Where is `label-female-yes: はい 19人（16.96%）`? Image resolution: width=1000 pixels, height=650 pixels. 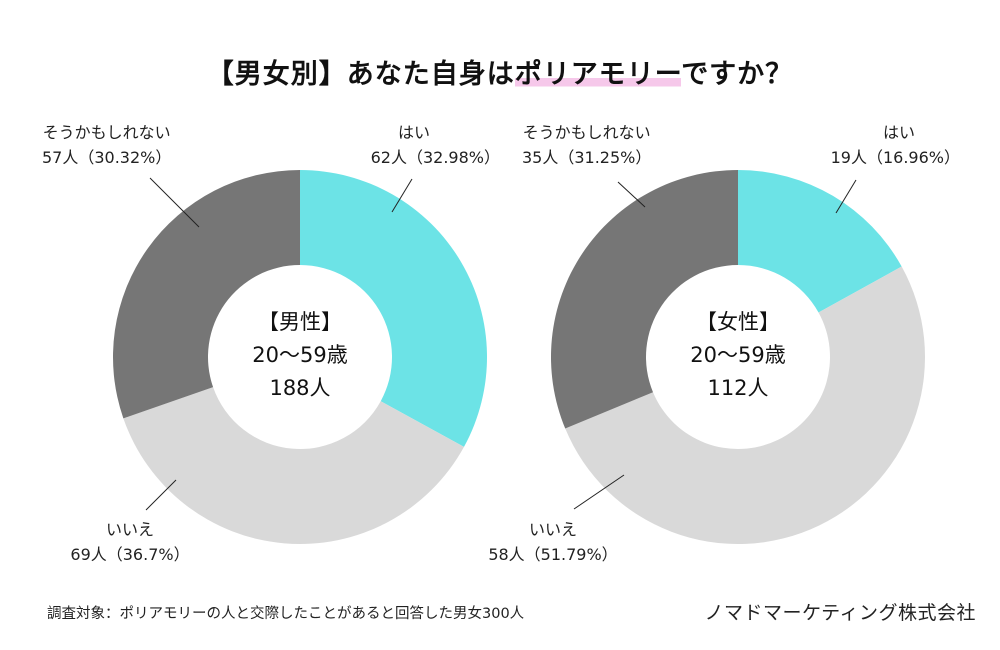
label-female-yes: はい 19人（16.96%） is located at coordinates (875, 145).